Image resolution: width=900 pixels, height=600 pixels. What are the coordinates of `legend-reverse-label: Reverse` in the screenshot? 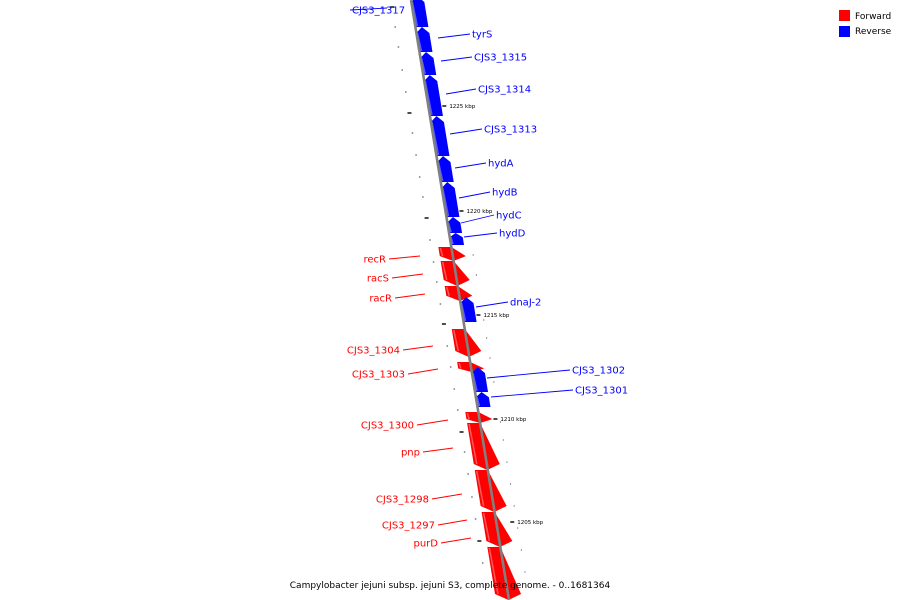 It's located at (873, 32).